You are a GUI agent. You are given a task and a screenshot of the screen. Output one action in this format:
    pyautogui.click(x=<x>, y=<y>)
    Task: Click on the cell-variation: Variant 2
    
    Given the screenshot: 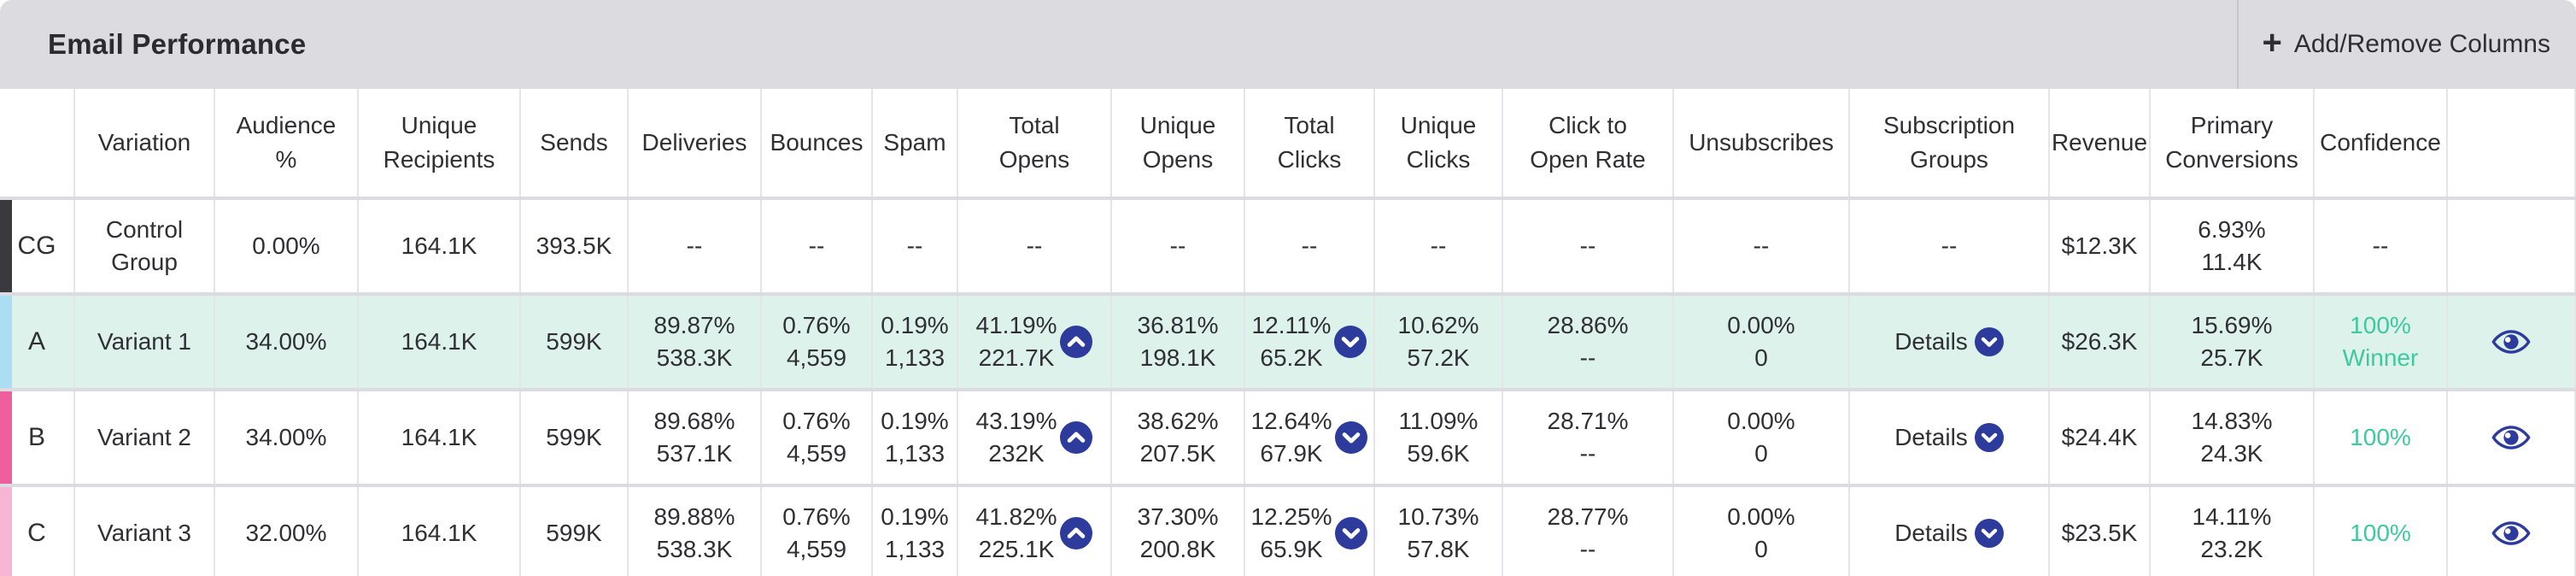 What is the action you would take?
    pyautogui.click(x=145, y=437)
    